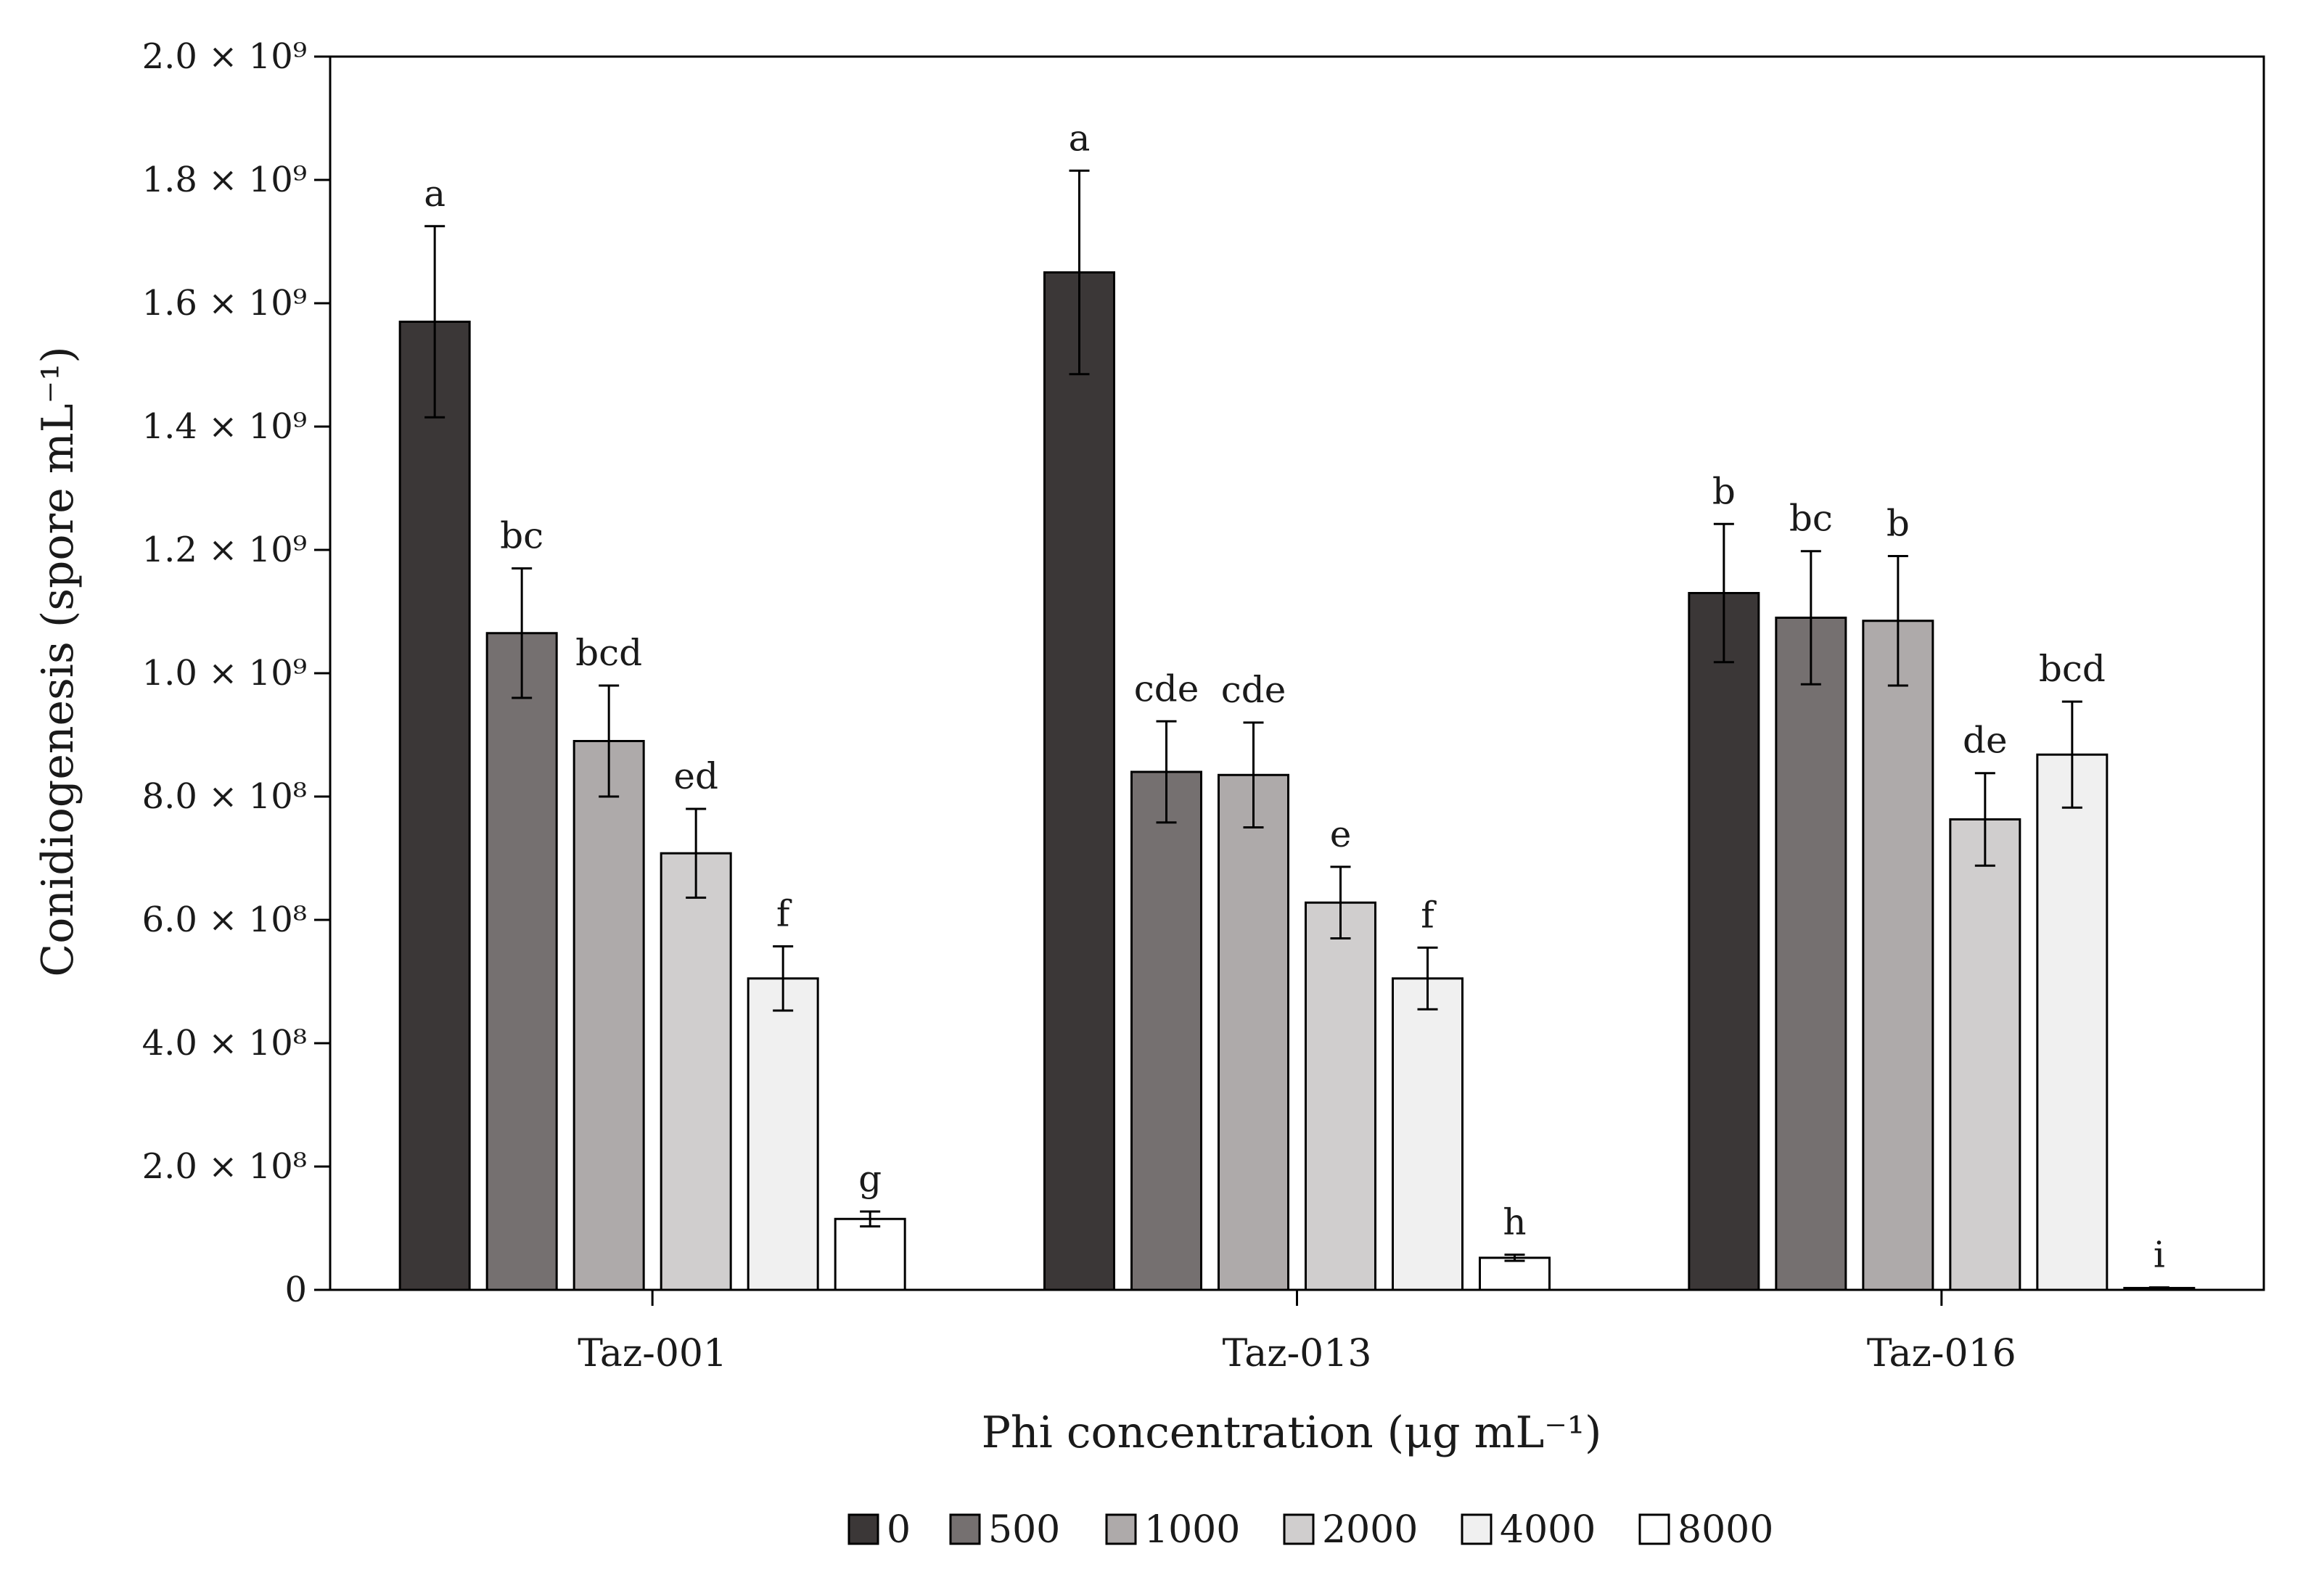 The image size is (2303, 1596). Describe the element at coordinates (1548, 1530) in the screenshot. I see `legend-label: 4000` at that location.